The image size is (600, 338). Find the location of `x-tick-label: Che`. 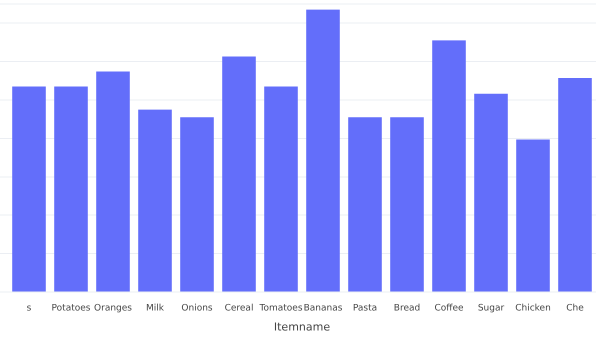

x-tick-label: Che is located at coordinates (575, 309).